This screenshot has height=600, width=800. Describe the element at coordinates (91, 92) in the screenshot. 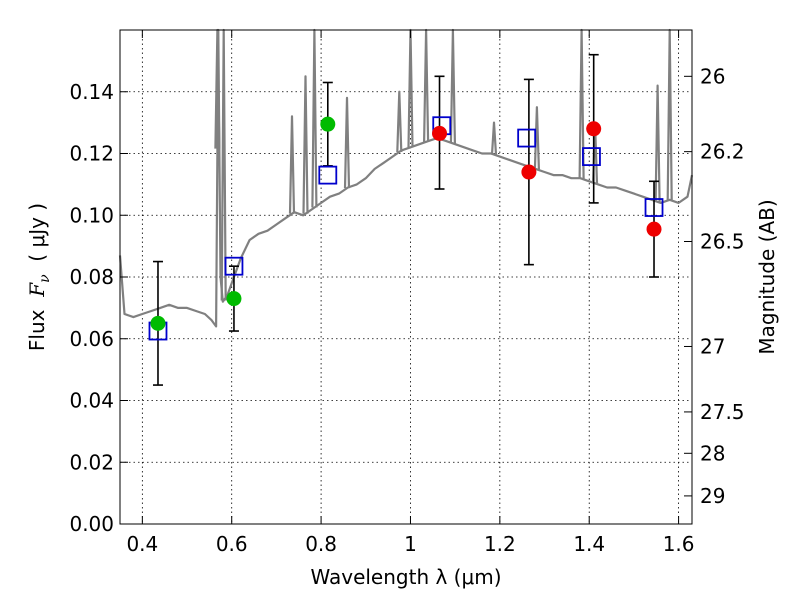

I see `y-tick-label: 0.14` at that location.